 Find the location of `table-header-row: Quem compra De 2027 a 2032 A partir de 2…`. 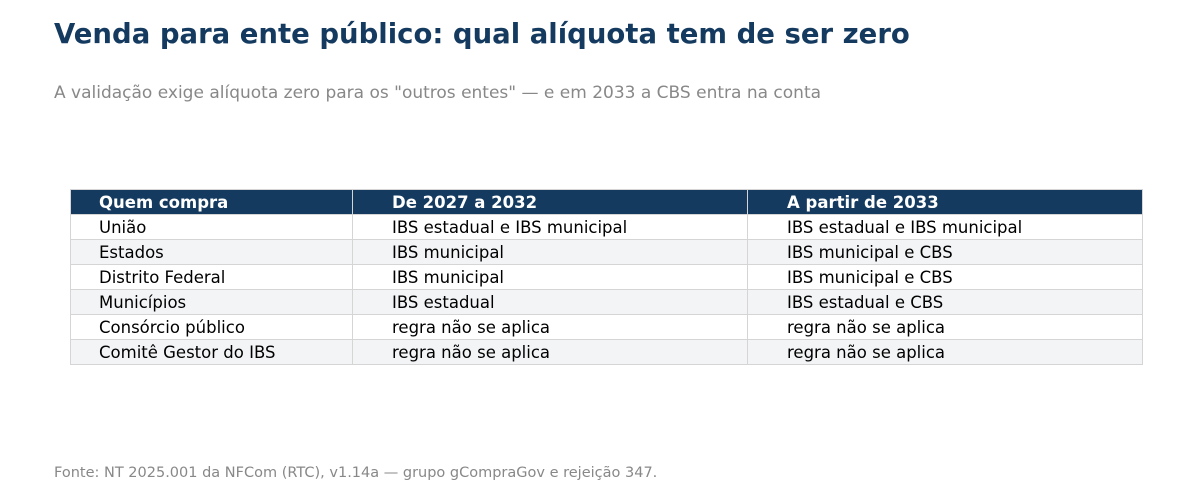

table-header-row: Quem compra De 2027 a 2032 A partir de 2… is located at coordinates (606, 202).